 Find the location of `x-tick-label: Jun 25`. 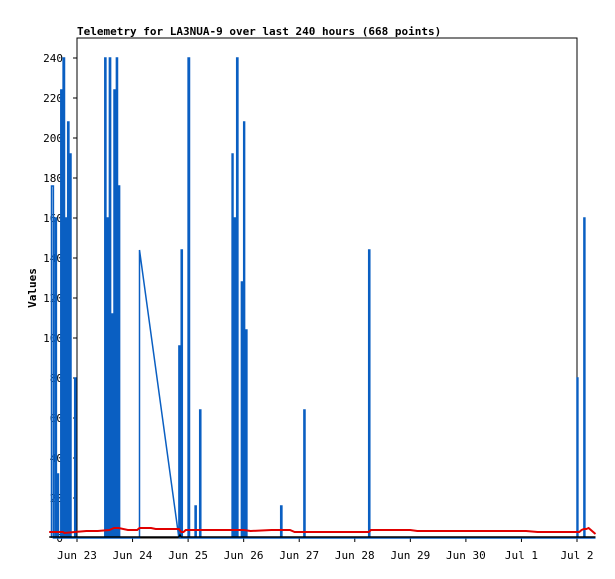

x-tick-label: Jun 25 is located at coordinates (188, 555).